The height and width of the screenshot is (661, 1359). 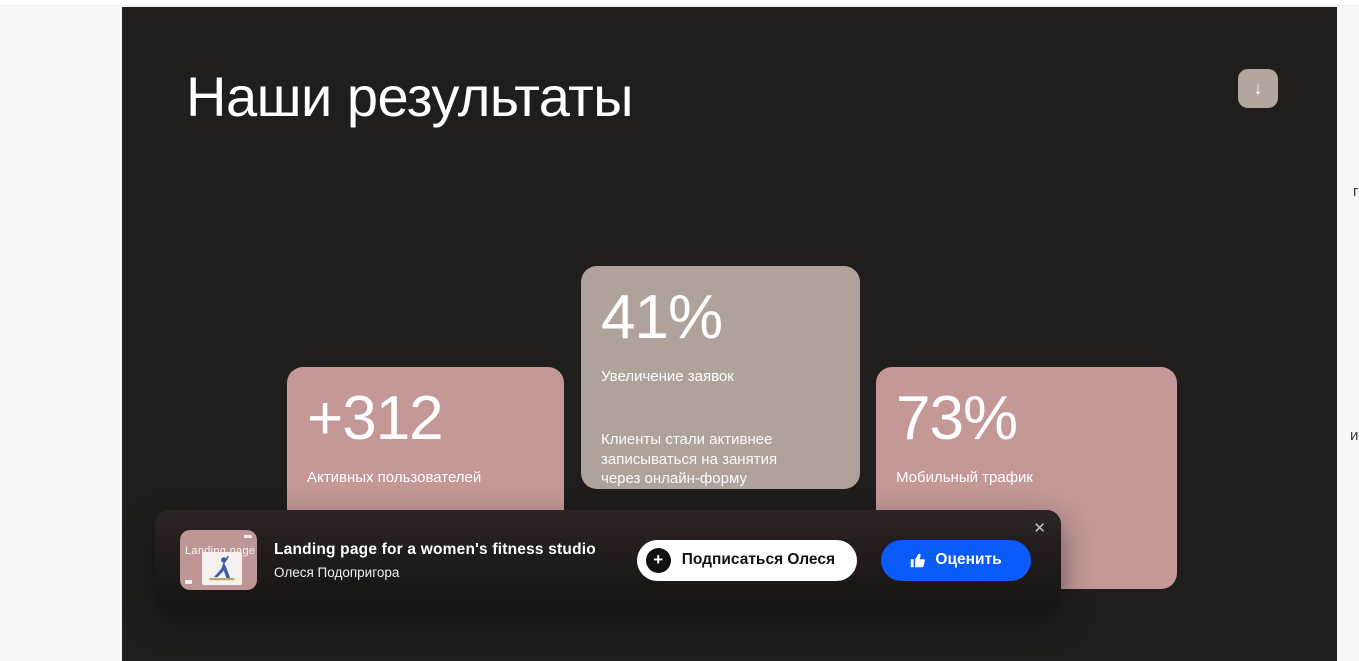 I want to click on stat-value: 41%, so click(x=662, y=317).